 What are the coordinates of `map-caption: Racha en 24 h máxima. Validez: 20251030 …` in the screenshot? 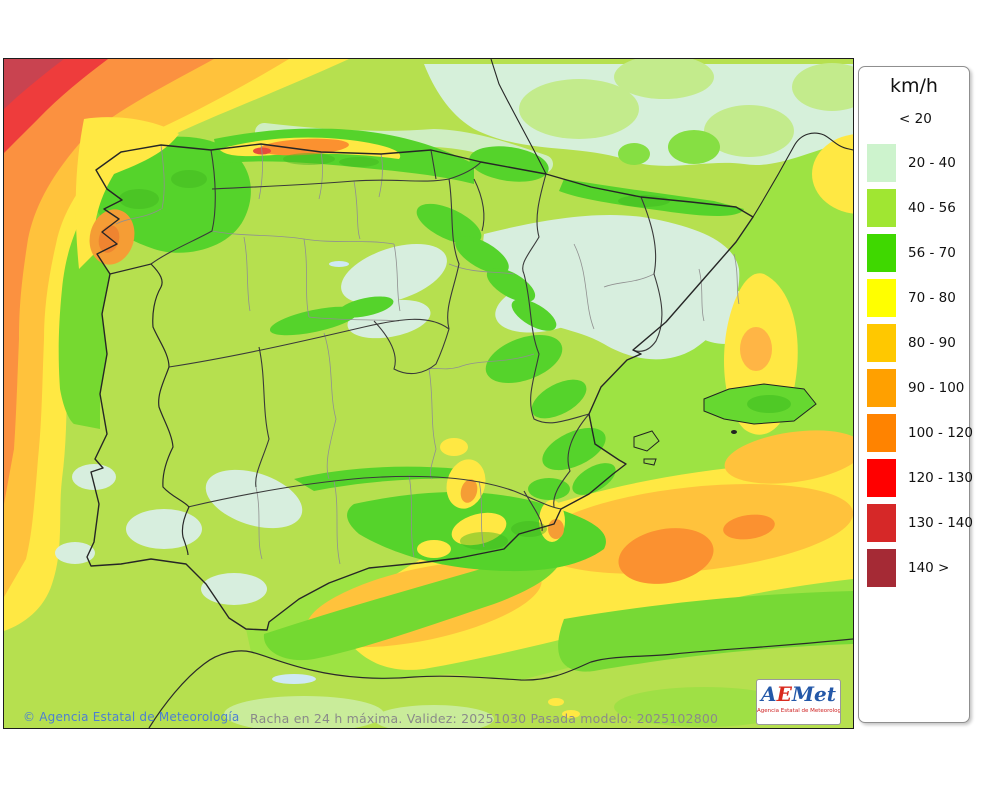 It's located at (484, 718).